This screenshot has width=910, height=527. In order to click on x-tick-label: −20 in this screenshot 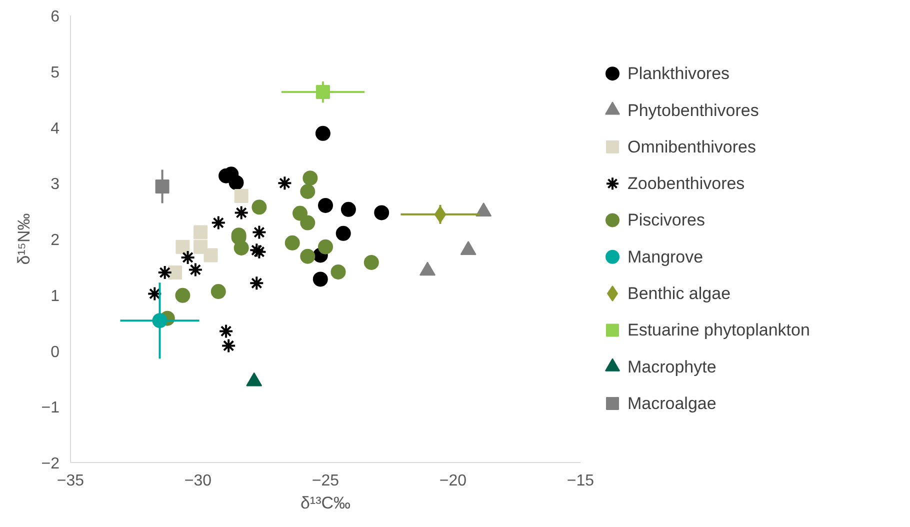, I will do `click(453, 481)`.